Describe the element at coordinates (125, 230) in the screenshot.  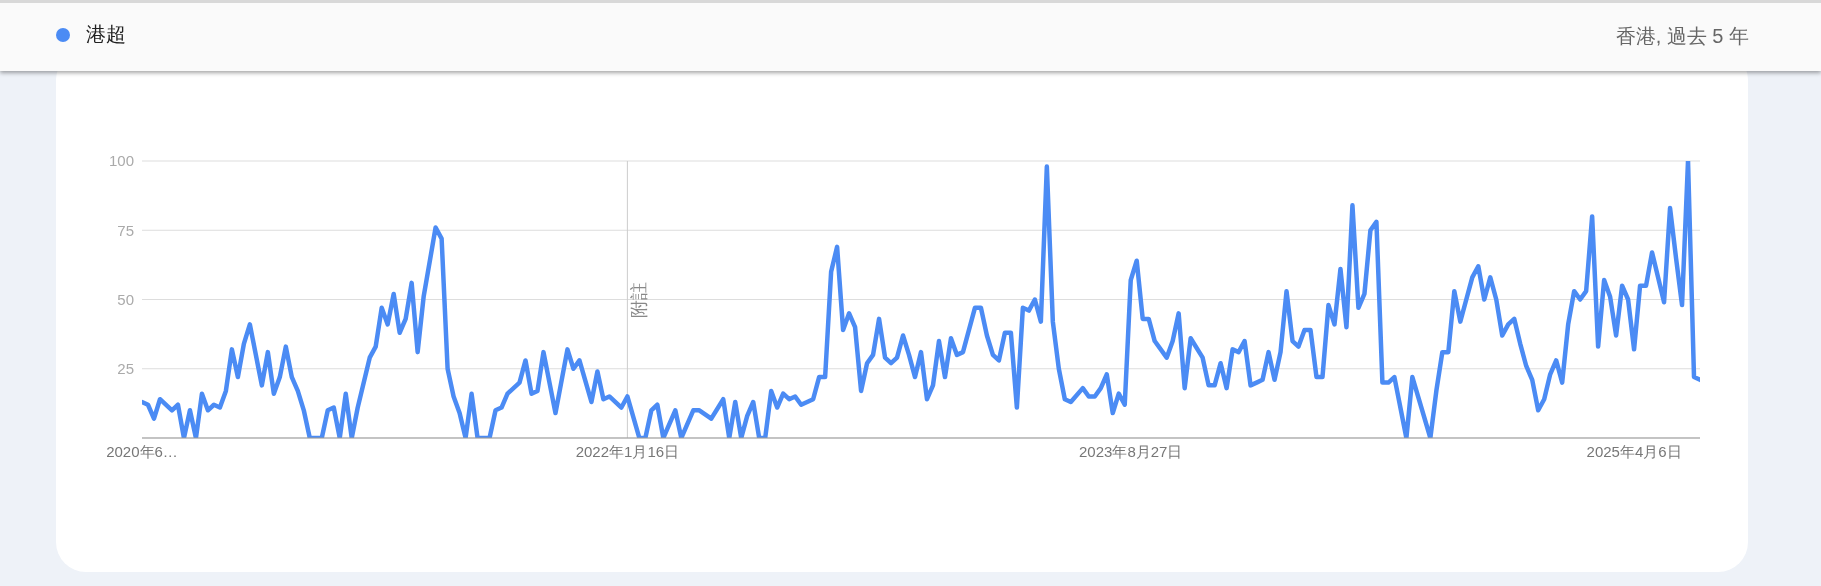
I see `y-tick-label: 75` at that location.